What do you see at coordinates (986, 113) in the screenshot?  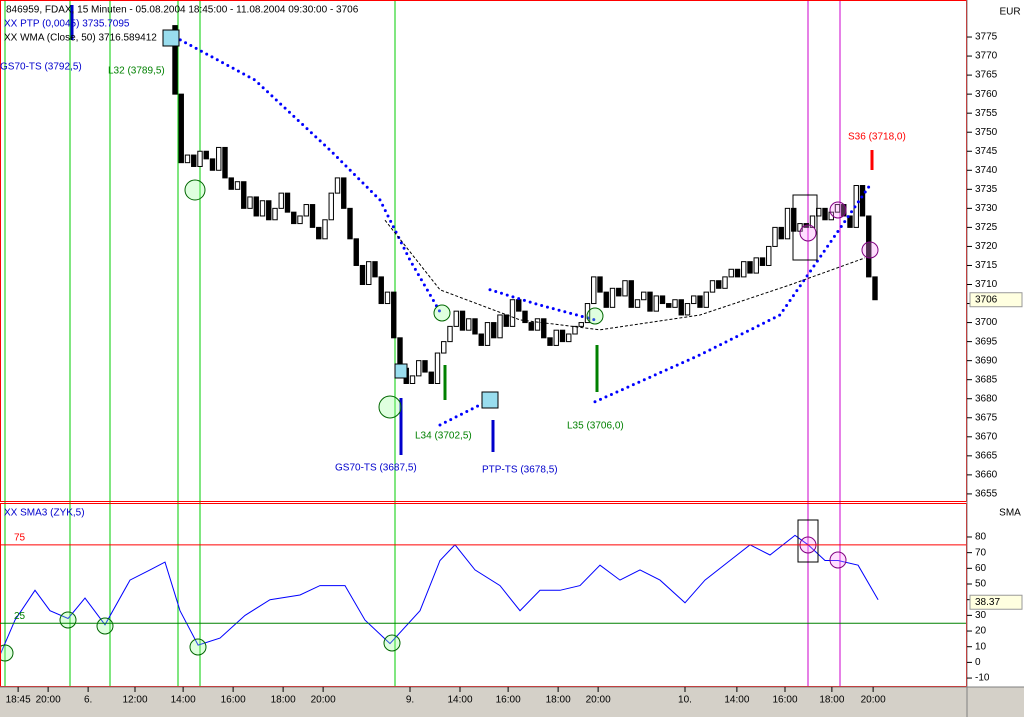 I see `y-tick-label: 3755` at bounding box center [986, 113].